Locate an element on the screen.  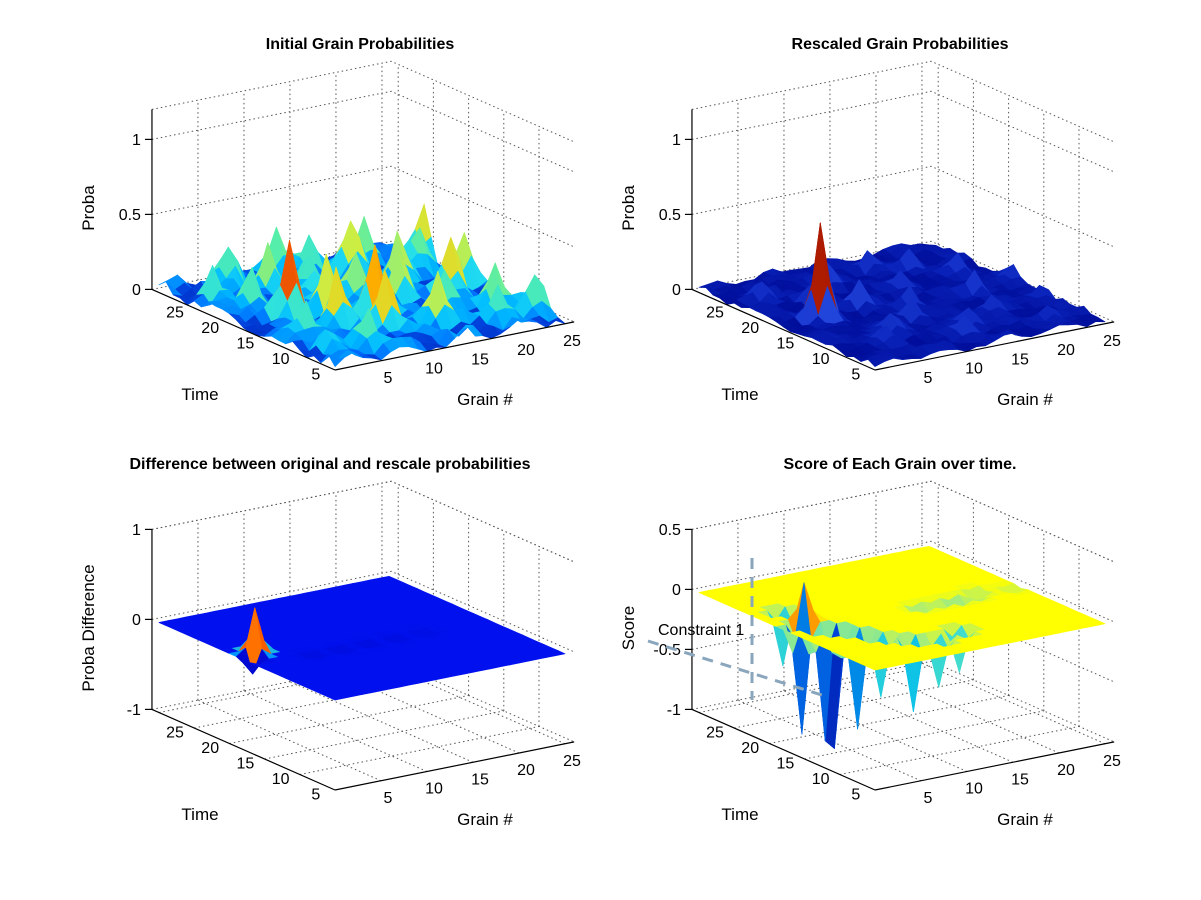
z-axis-label: Proba Difference is located at coordinates (88, 627).